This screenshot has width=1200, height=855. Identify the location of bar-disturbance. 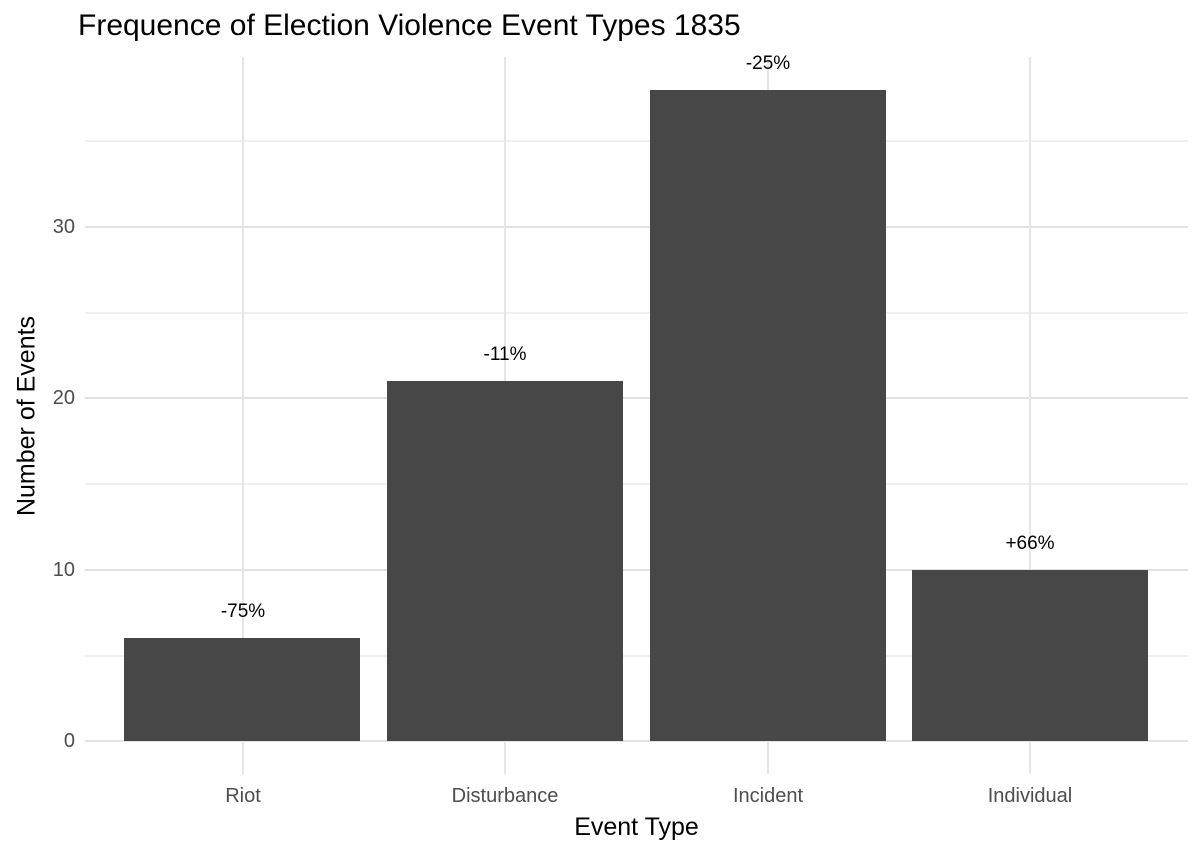
(505, 561).